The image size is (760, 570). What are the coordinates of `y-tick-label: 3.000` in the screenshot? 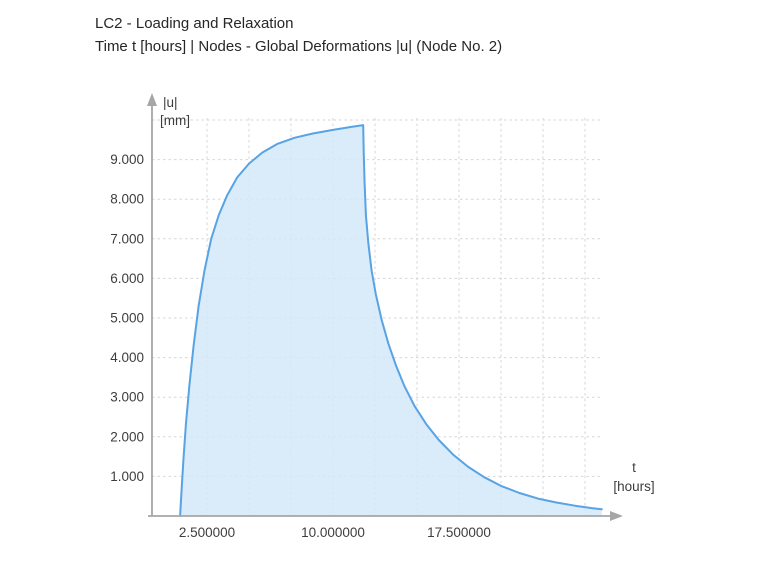 It's located at (127, 397).